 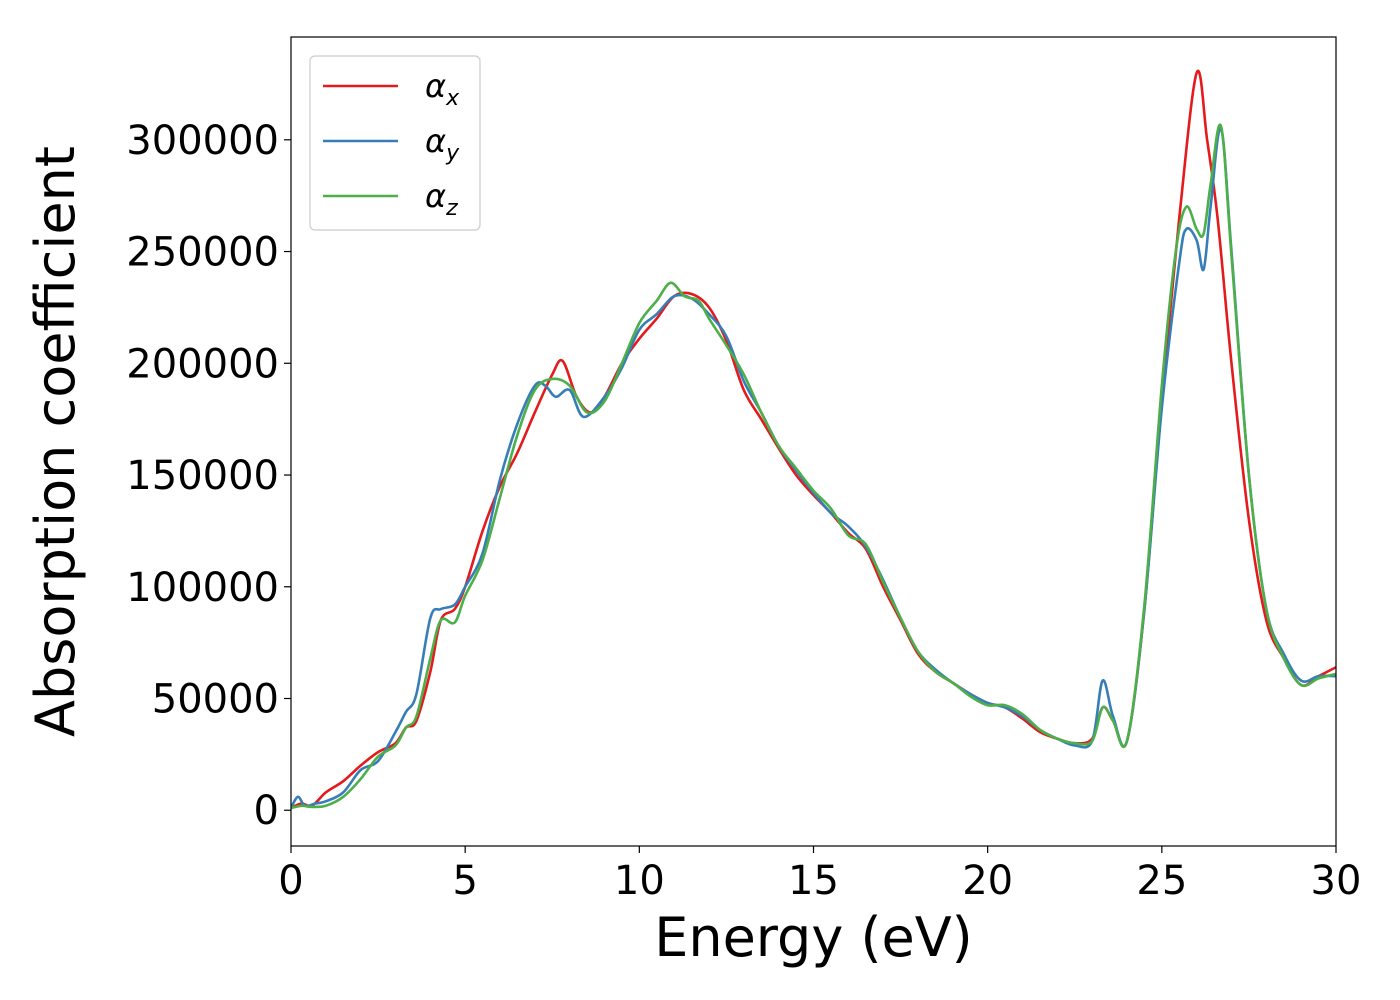 I want to click on y-tick-label: 150000, so click(x=202, y=476).